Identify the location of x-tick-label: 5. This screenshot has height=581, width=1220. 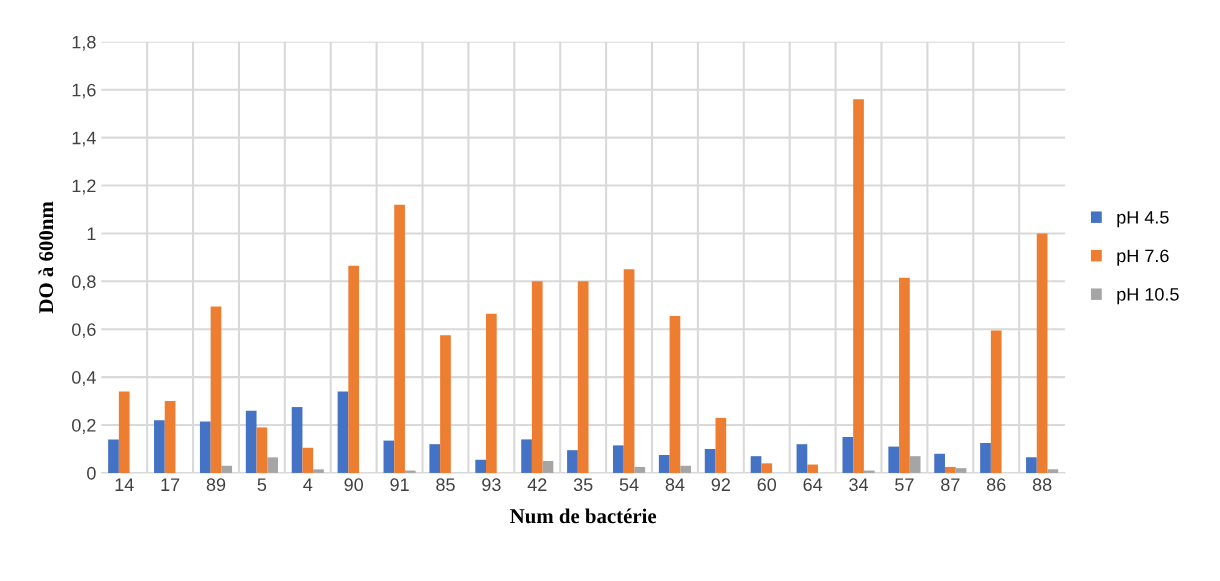
(262, 485).